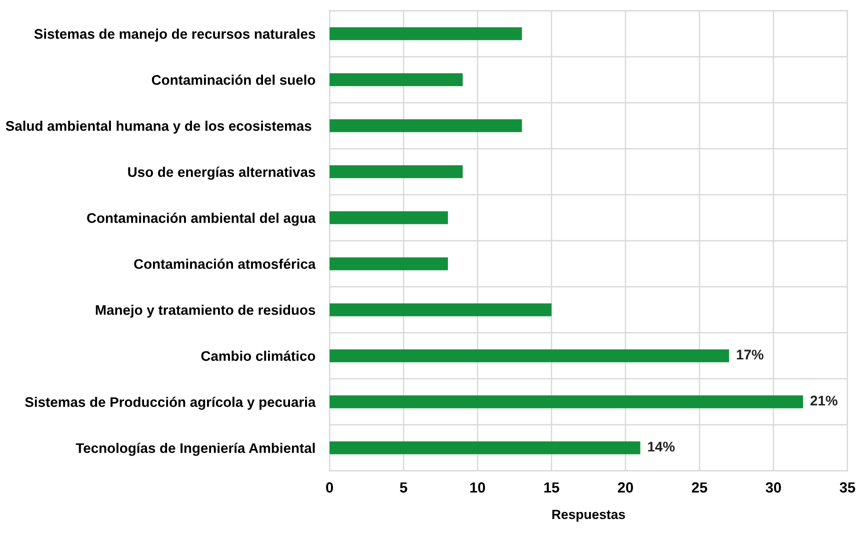 The image size is (856, 535). I want to click on x-tick-label: 25, so click(700, 487).